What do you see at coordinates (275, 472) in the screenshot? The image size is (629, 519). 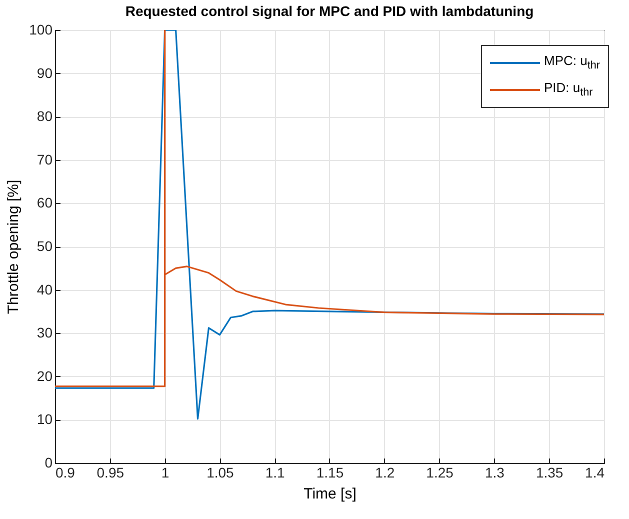 I see `x-tick-label: 1.1` at bounding box center [275, 472].